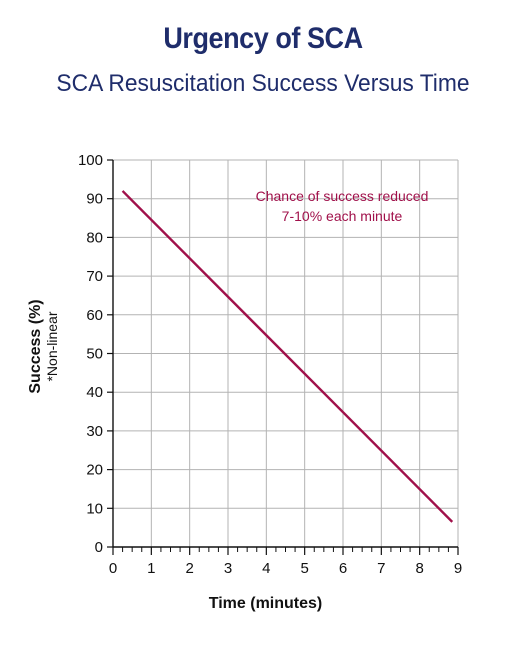 This screenshot has width=526, height=653. I want to click on y-tick-label-20: 20, so click(94, 470).